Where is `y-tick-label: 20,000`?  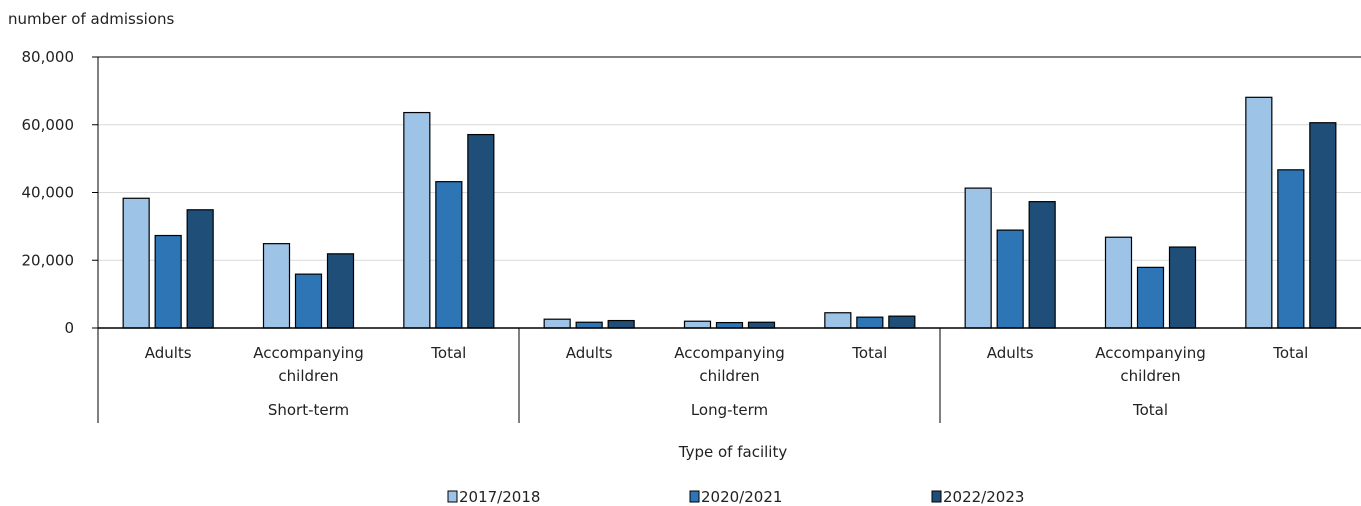 y-tick-label: 20,000 is located at coordinates (48, 260).